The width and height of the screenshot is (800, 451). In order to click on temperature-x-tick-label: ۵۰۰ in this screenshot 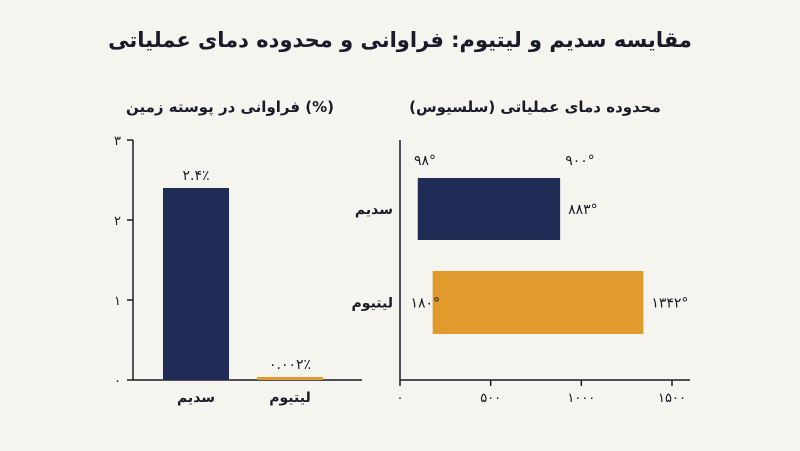, I will do `click(490, 398)`.